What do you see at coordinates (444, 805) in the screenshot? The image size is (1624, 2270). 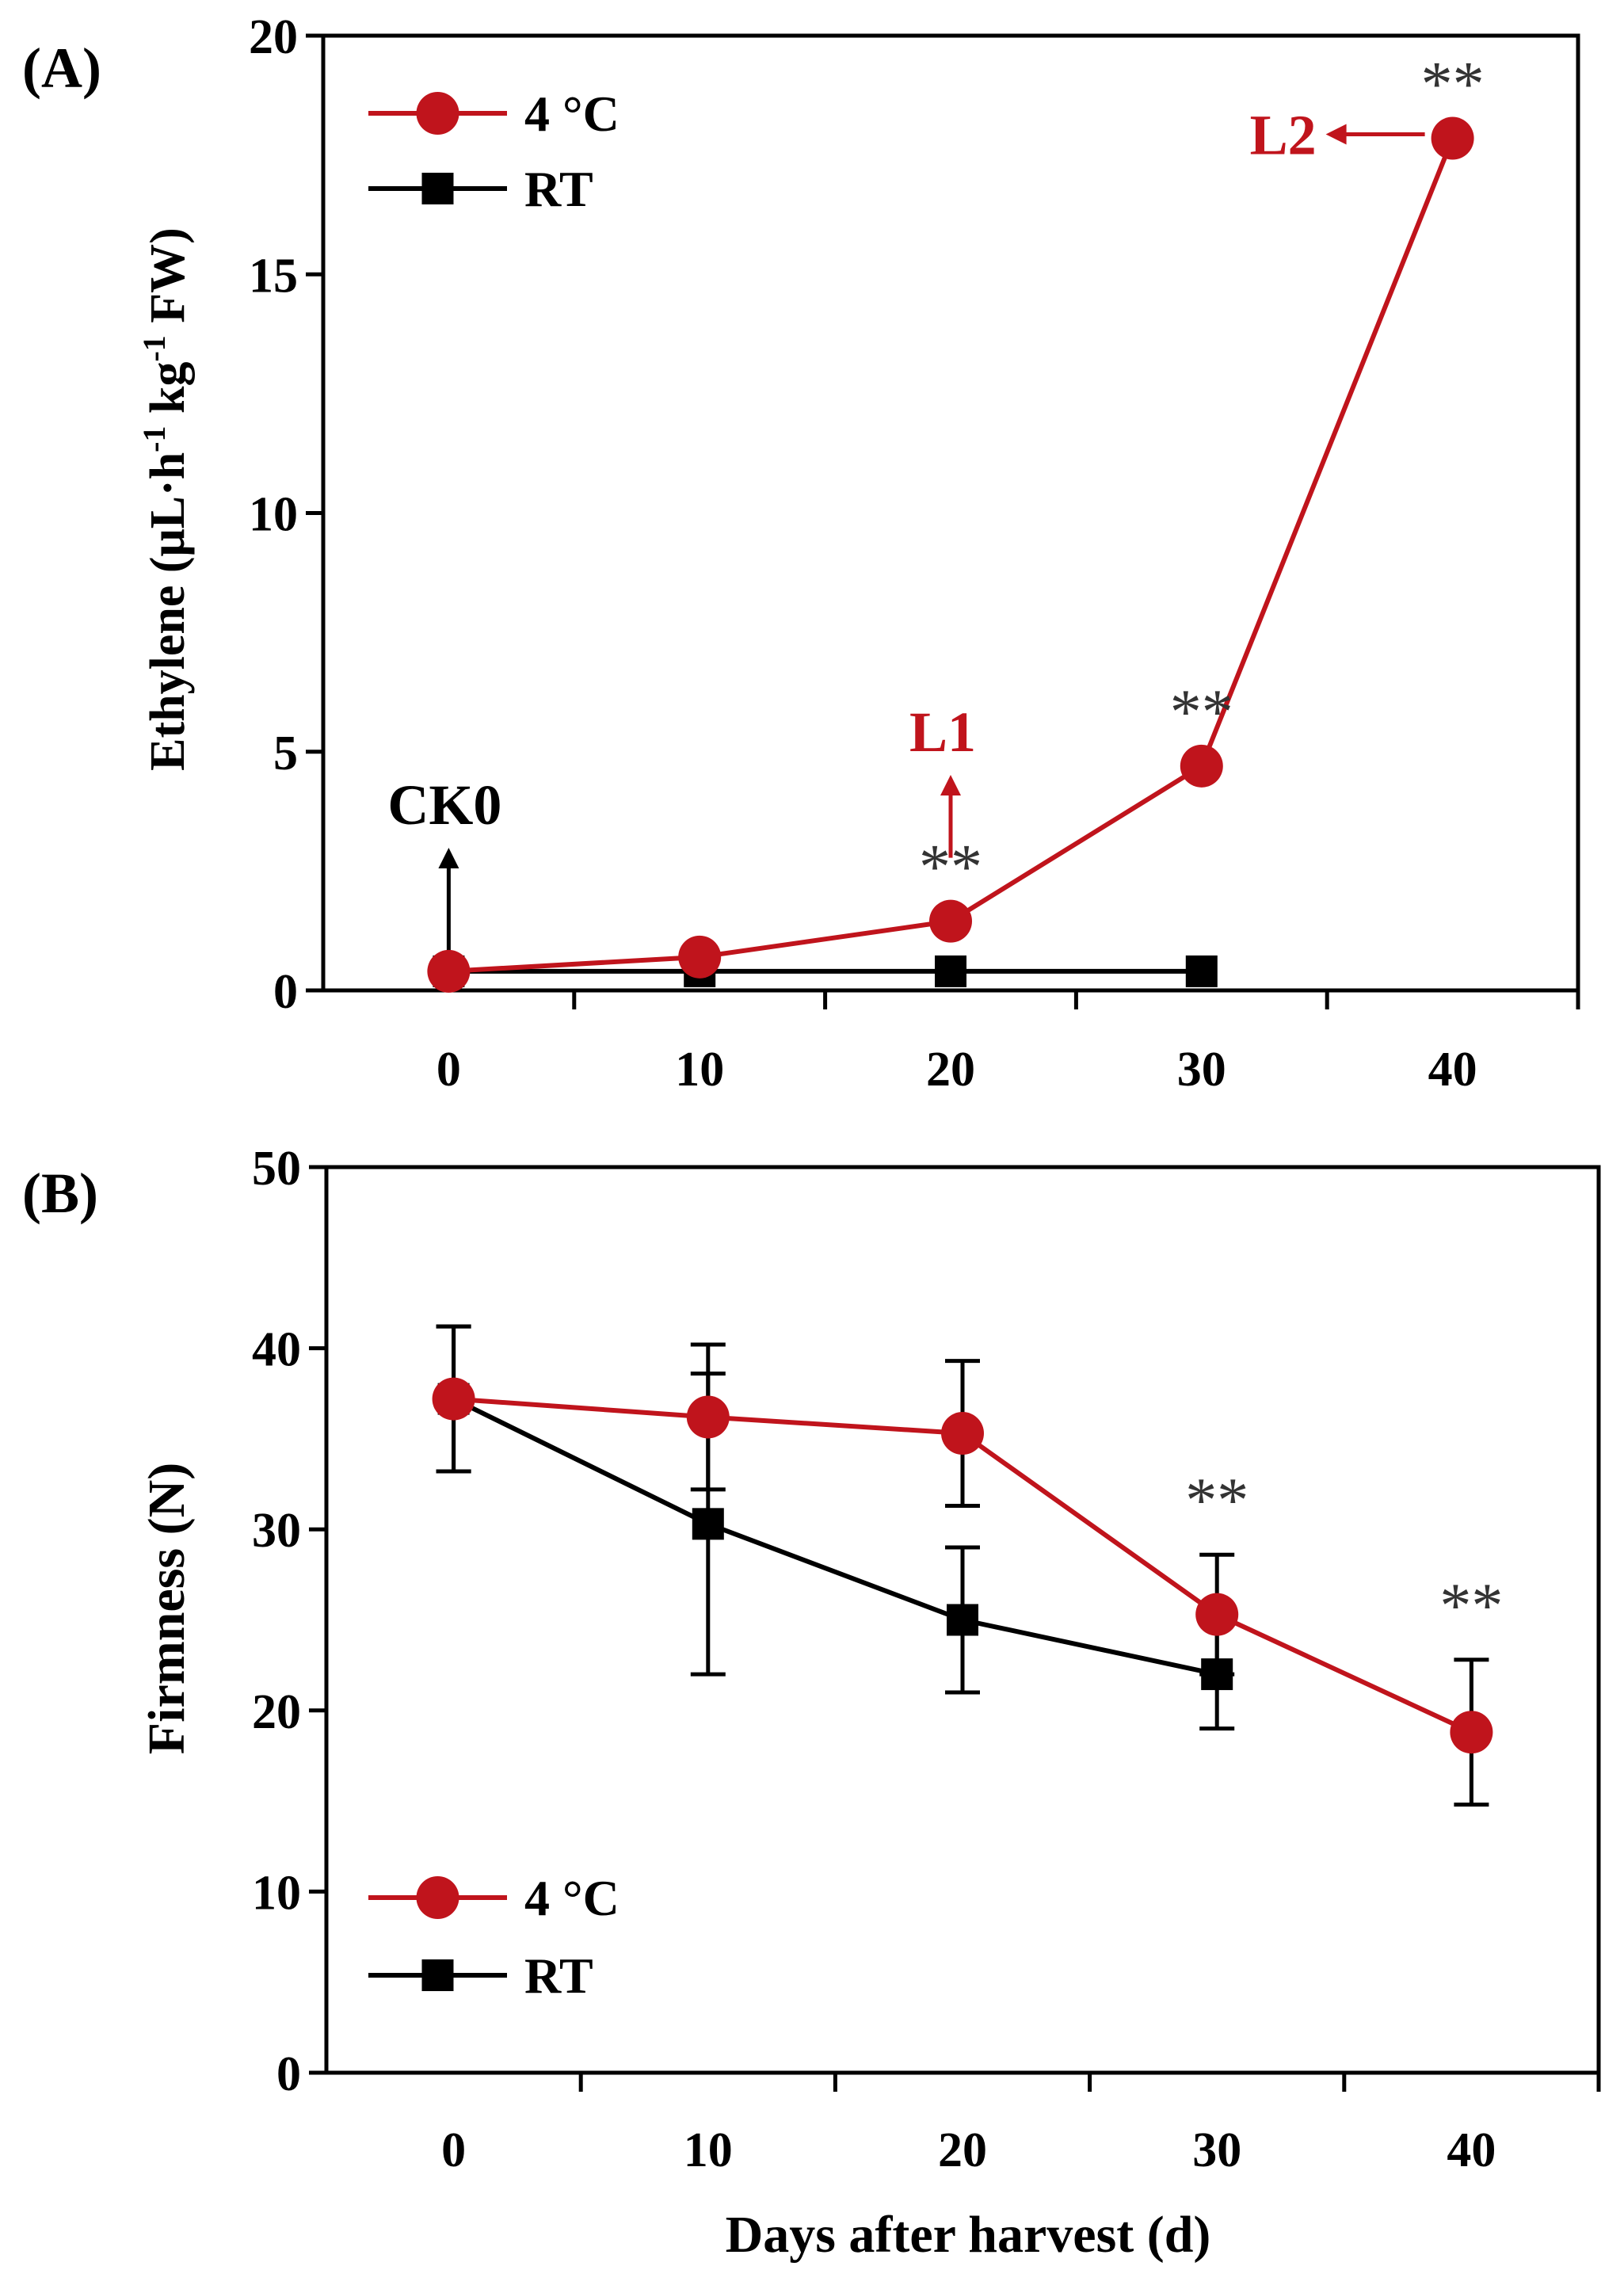 I see `annotation-label: CK0` at bounding box center [444, 805].